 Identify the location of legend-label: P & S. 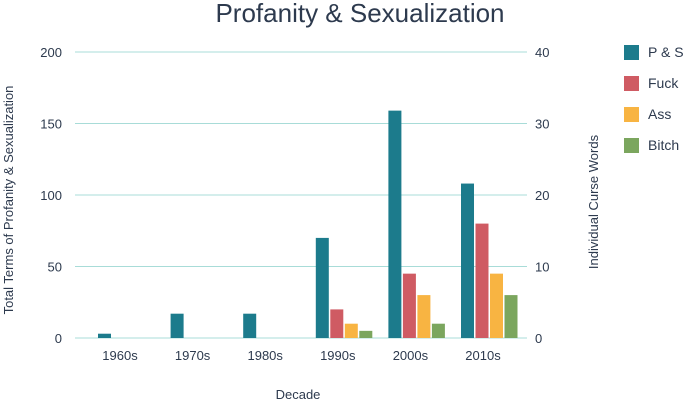
(666, 52).